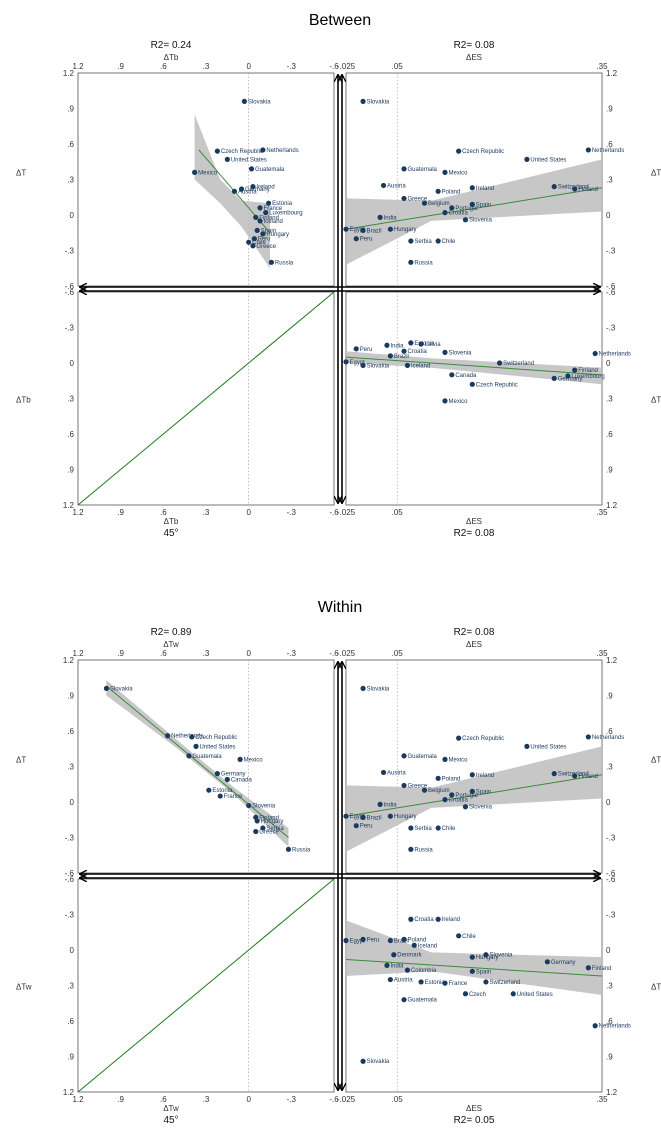  I want to click on bottom-right-point-label: United States, so click(535, 995).